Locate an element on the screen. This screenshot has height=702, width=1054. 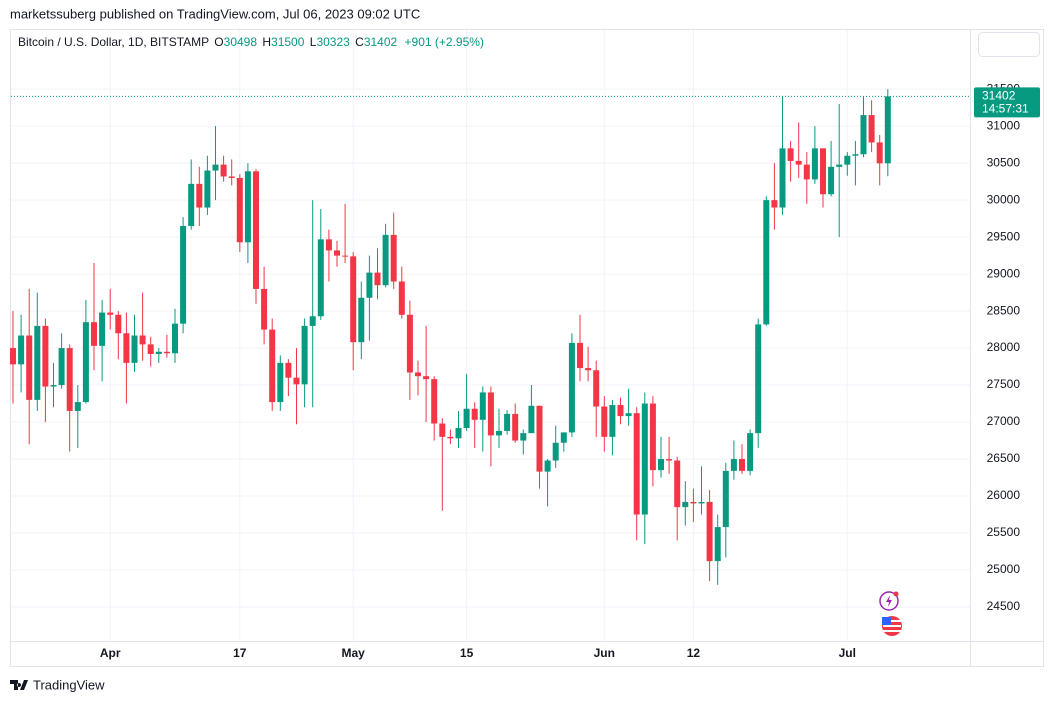
x-tick-label: 12 is located at coordinates (694, 653).